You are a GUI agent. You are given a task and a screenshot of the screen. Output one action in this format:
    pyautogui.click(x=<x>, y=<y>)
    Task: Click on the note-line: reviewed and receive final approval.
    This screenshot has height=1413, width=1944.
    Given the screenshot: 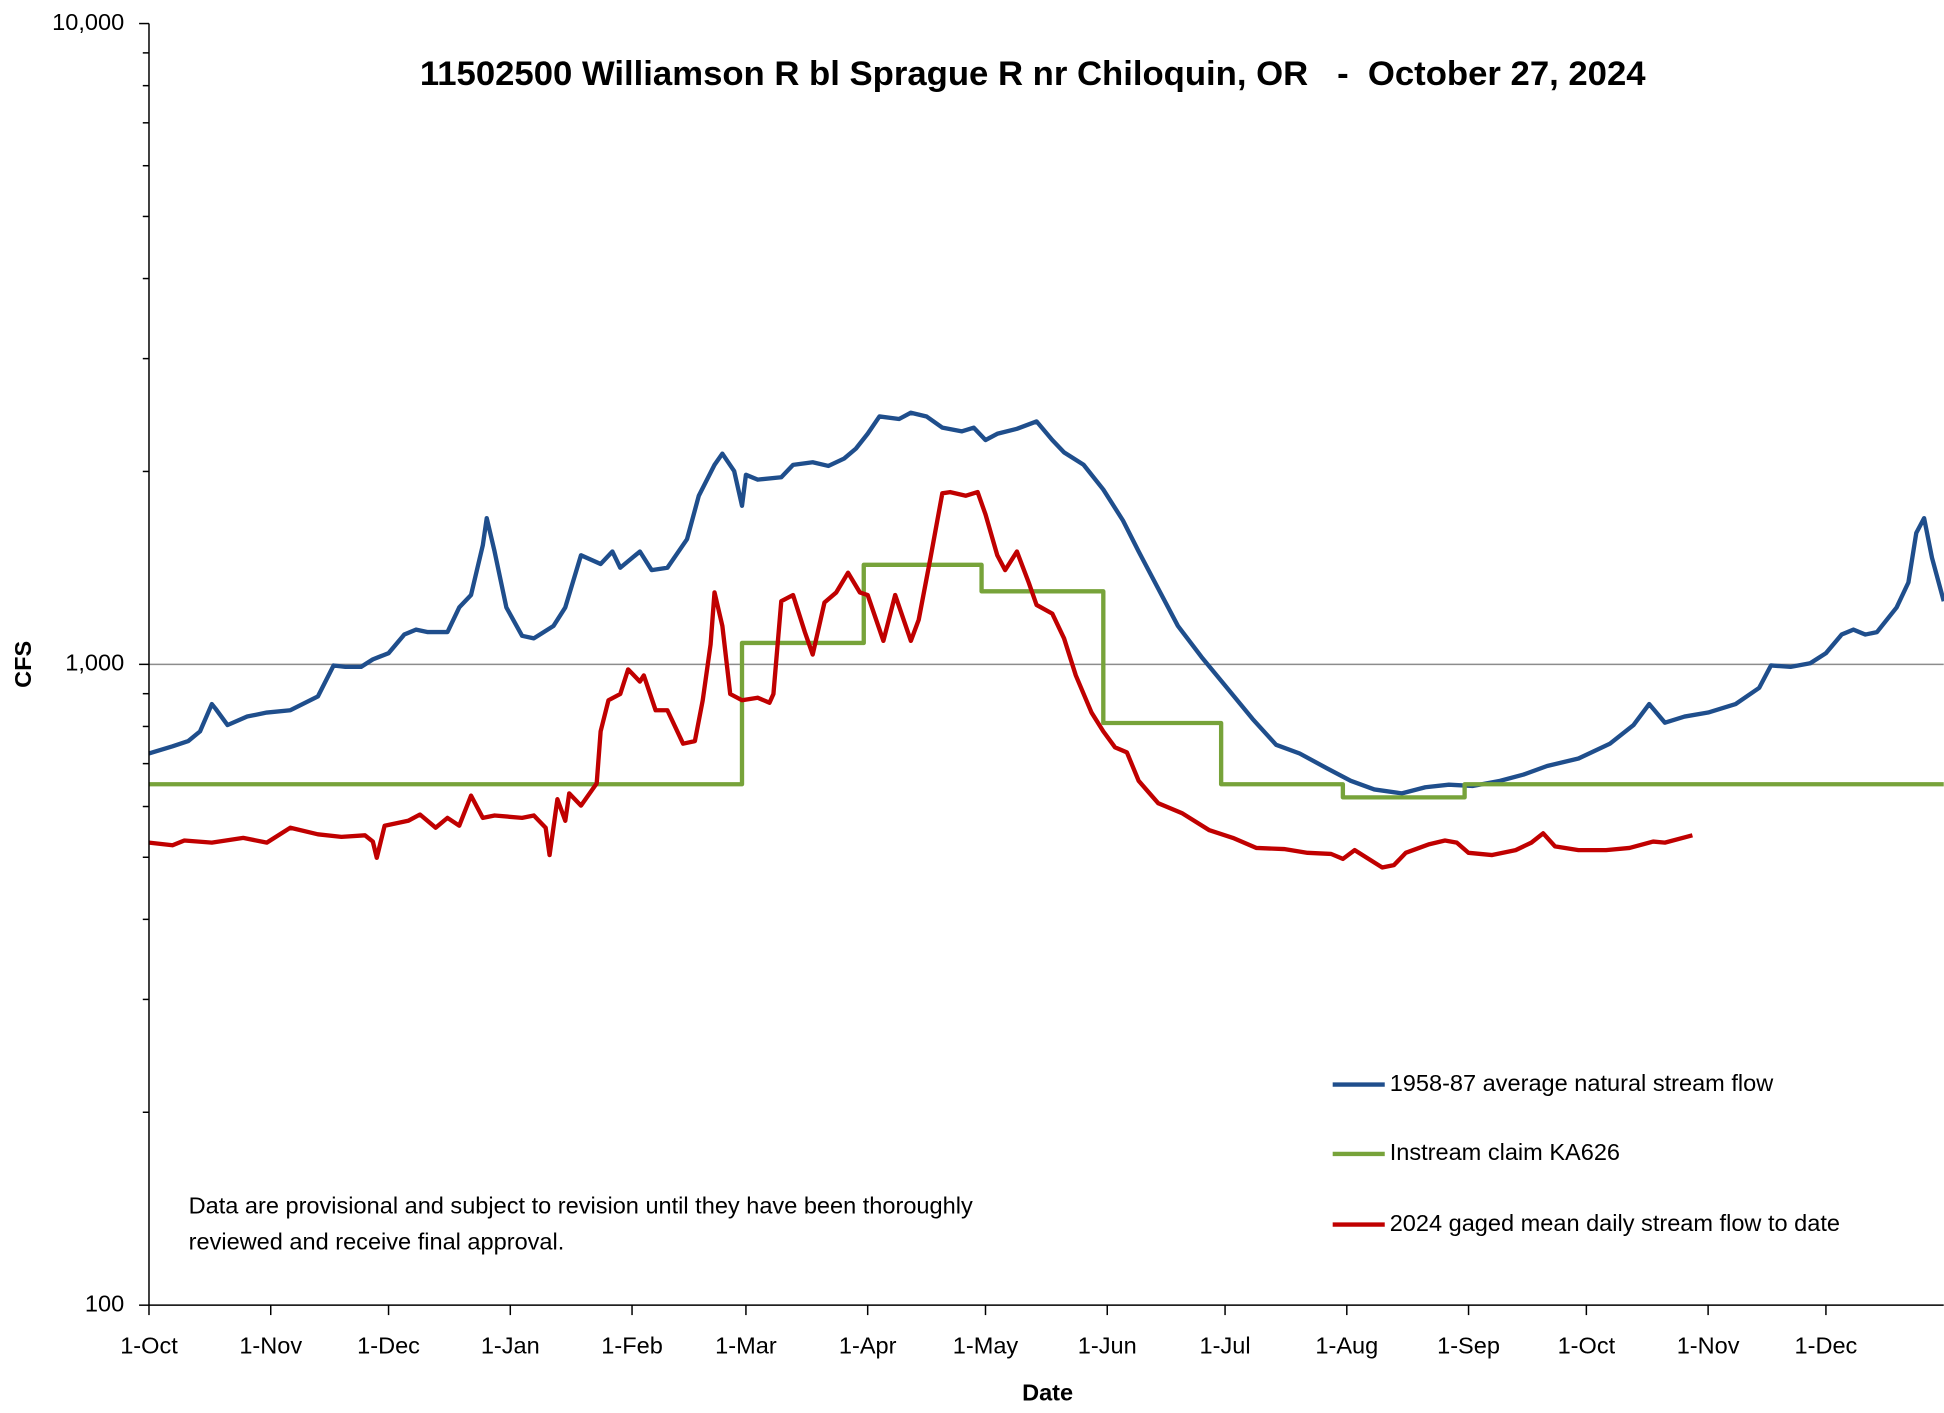 What is the action you would take?
    pyautogui.click(x=377, y=1241)
    